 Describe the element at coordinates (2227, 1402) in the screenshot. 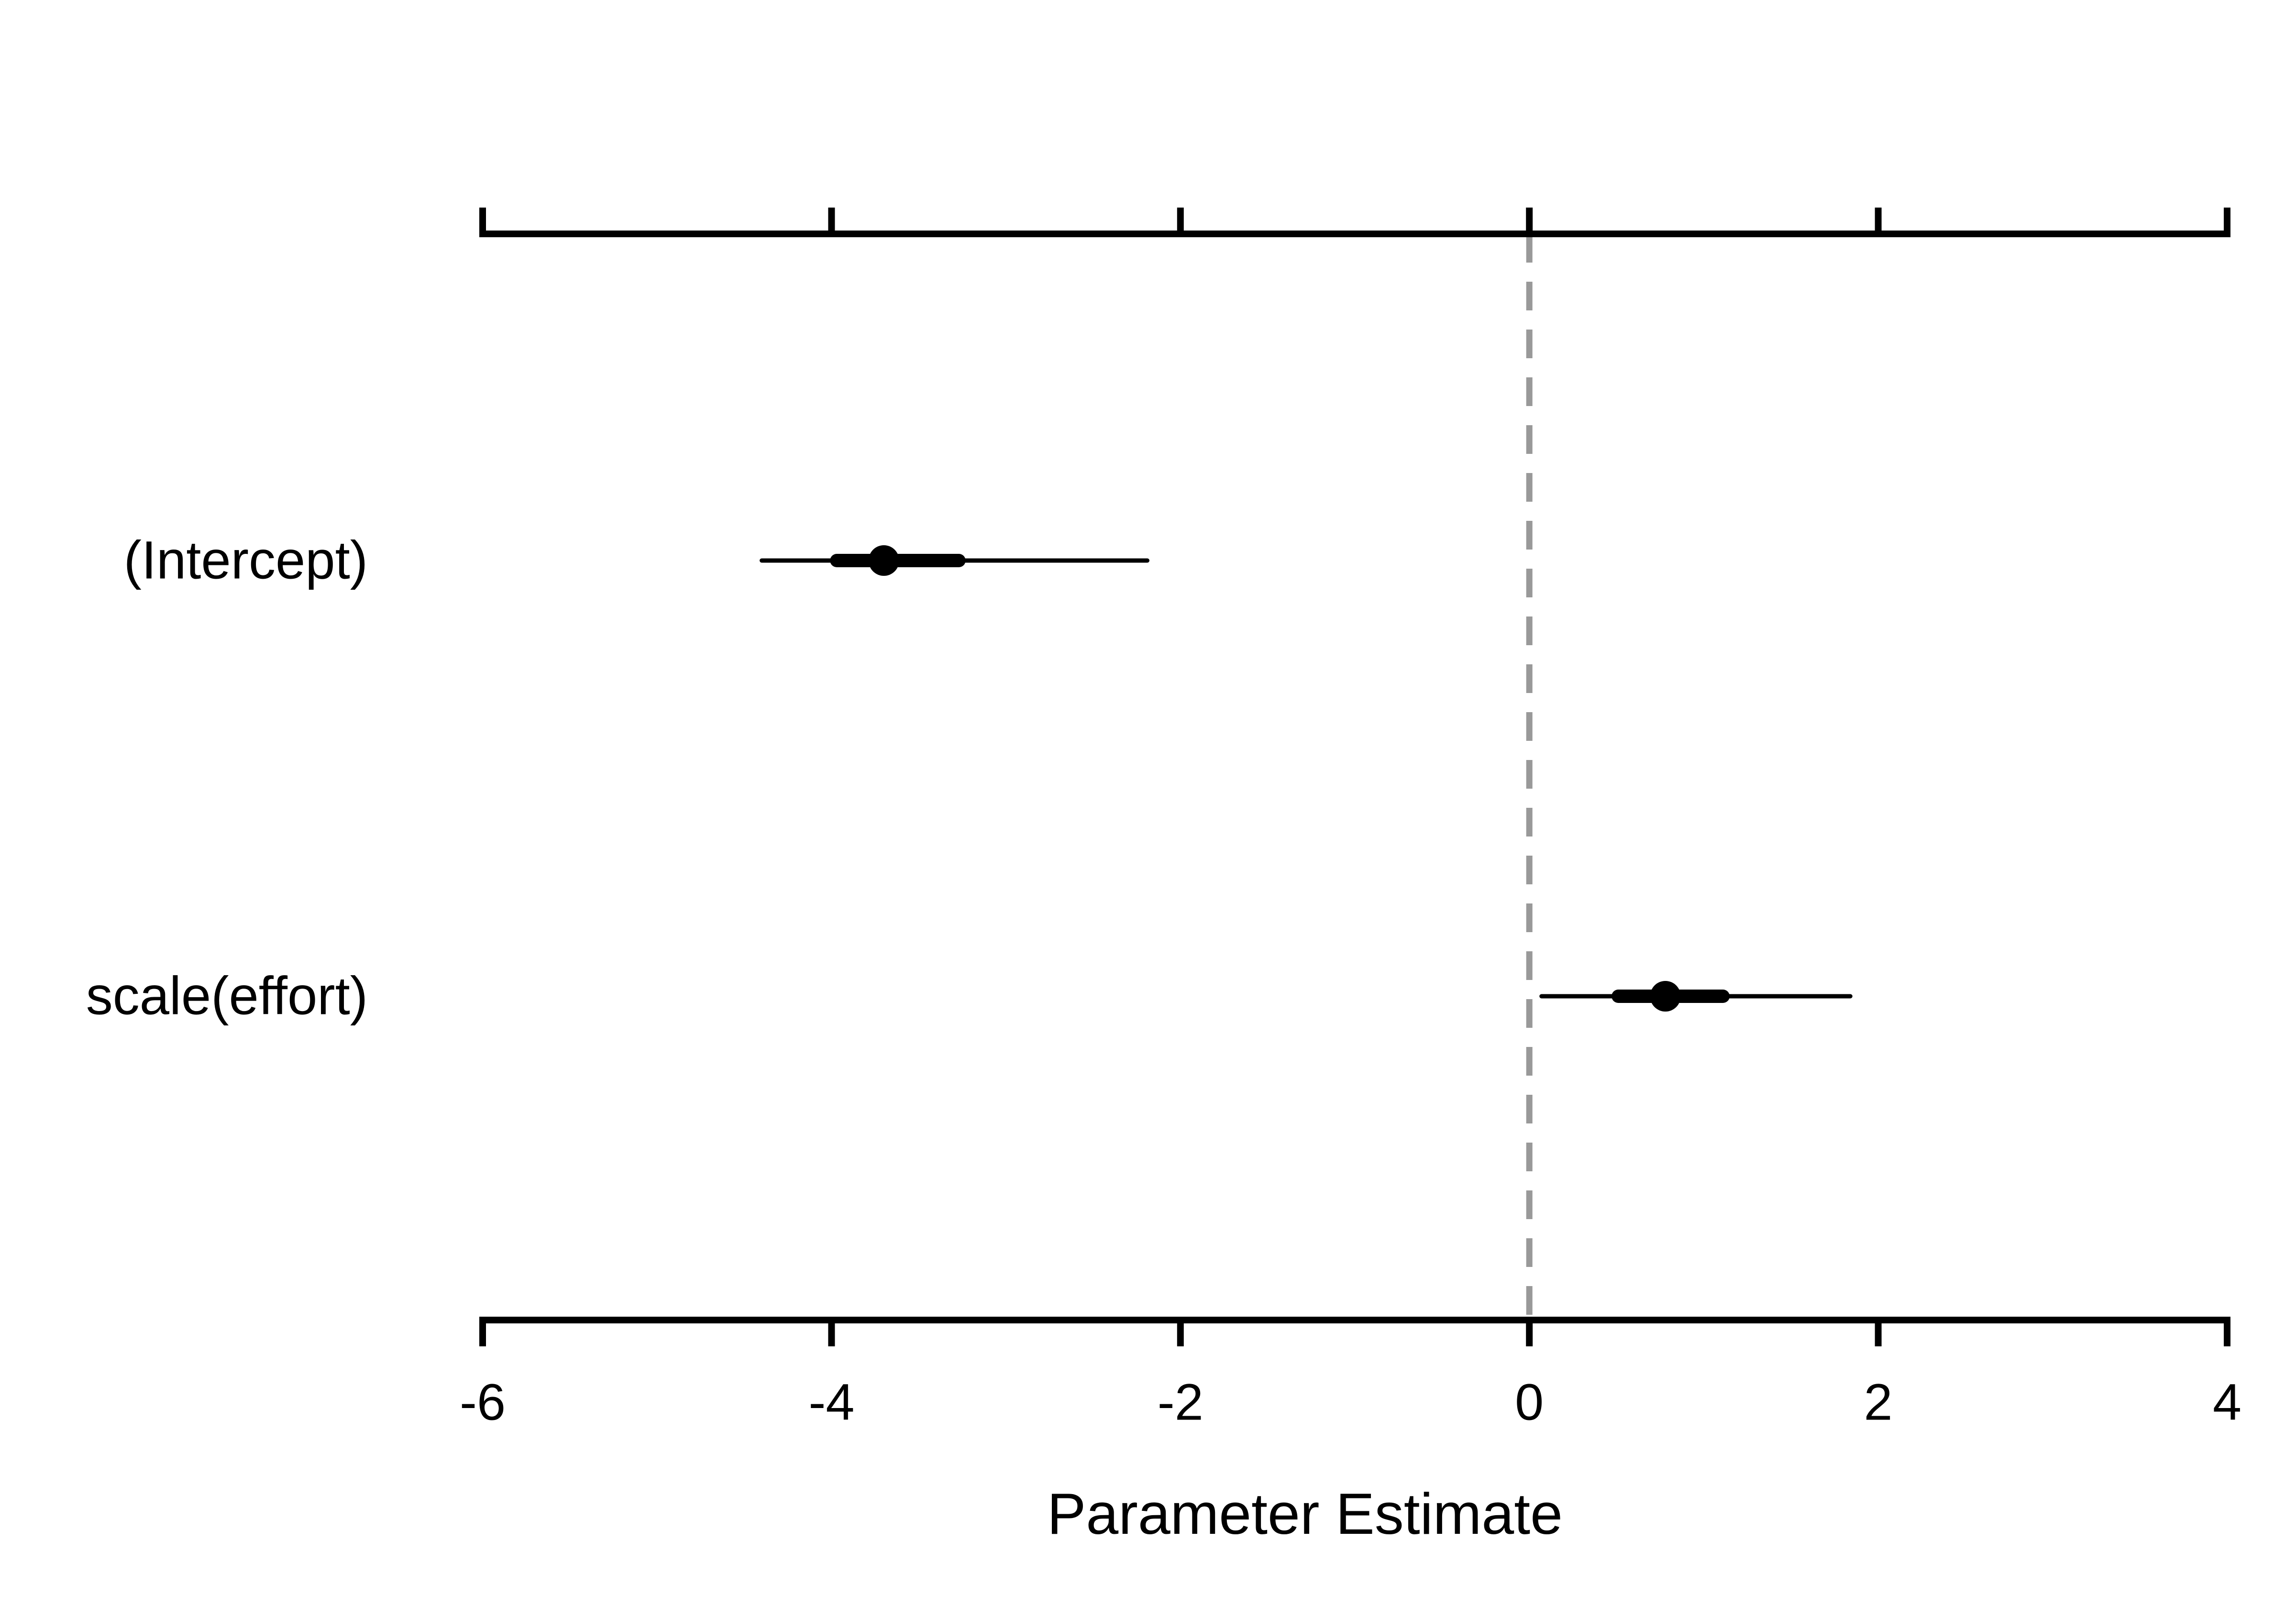

I see `x-tick-label: 4` at that location.